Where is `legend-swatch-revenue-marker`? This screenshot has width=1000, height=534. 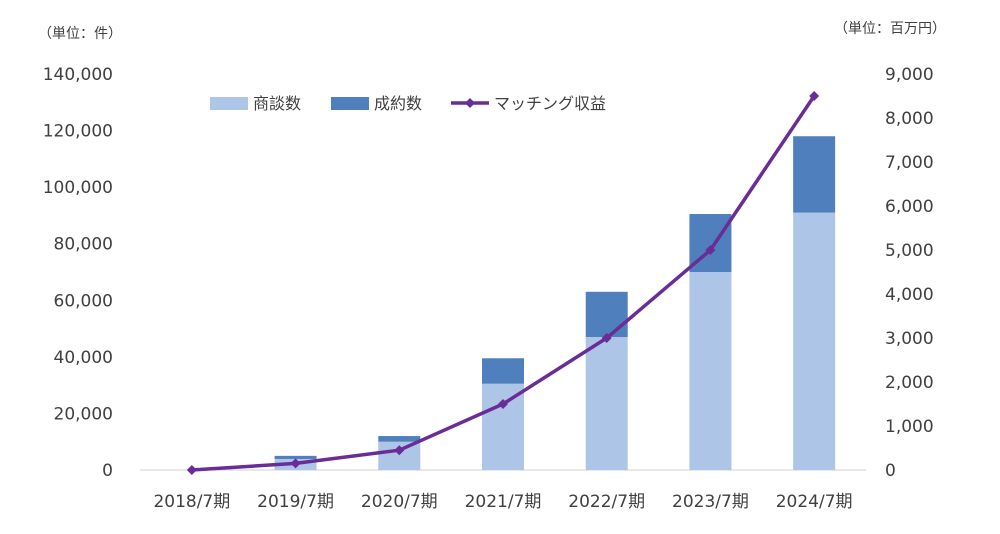
legend-swatch-revenue-marker is located at coordinates (470, 103).